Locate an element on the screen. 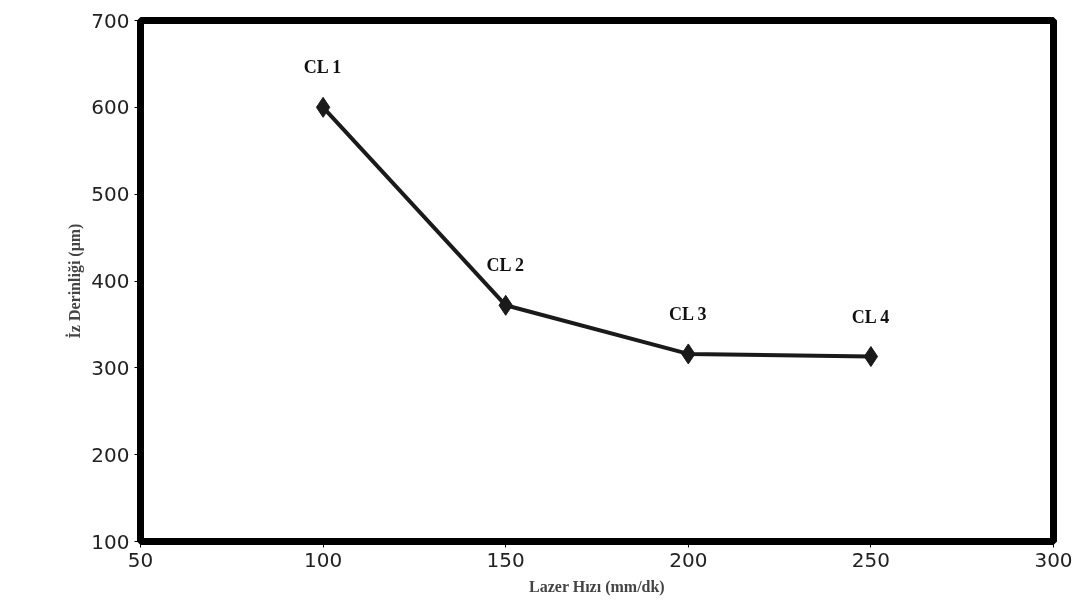  x-tick-label: 100 is located at coordinates (323, 559).